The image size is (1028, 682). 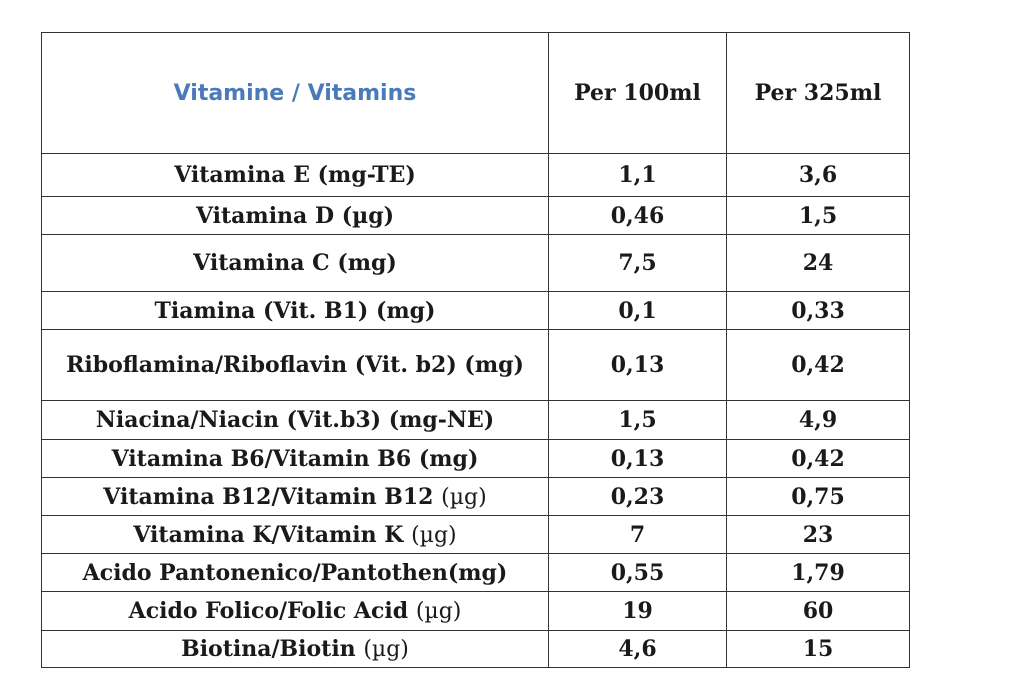 I want to click on table-row: Vitamina B12/Vitamin B12 (µg) 0,23 0,75, so click(x=475, y=496).